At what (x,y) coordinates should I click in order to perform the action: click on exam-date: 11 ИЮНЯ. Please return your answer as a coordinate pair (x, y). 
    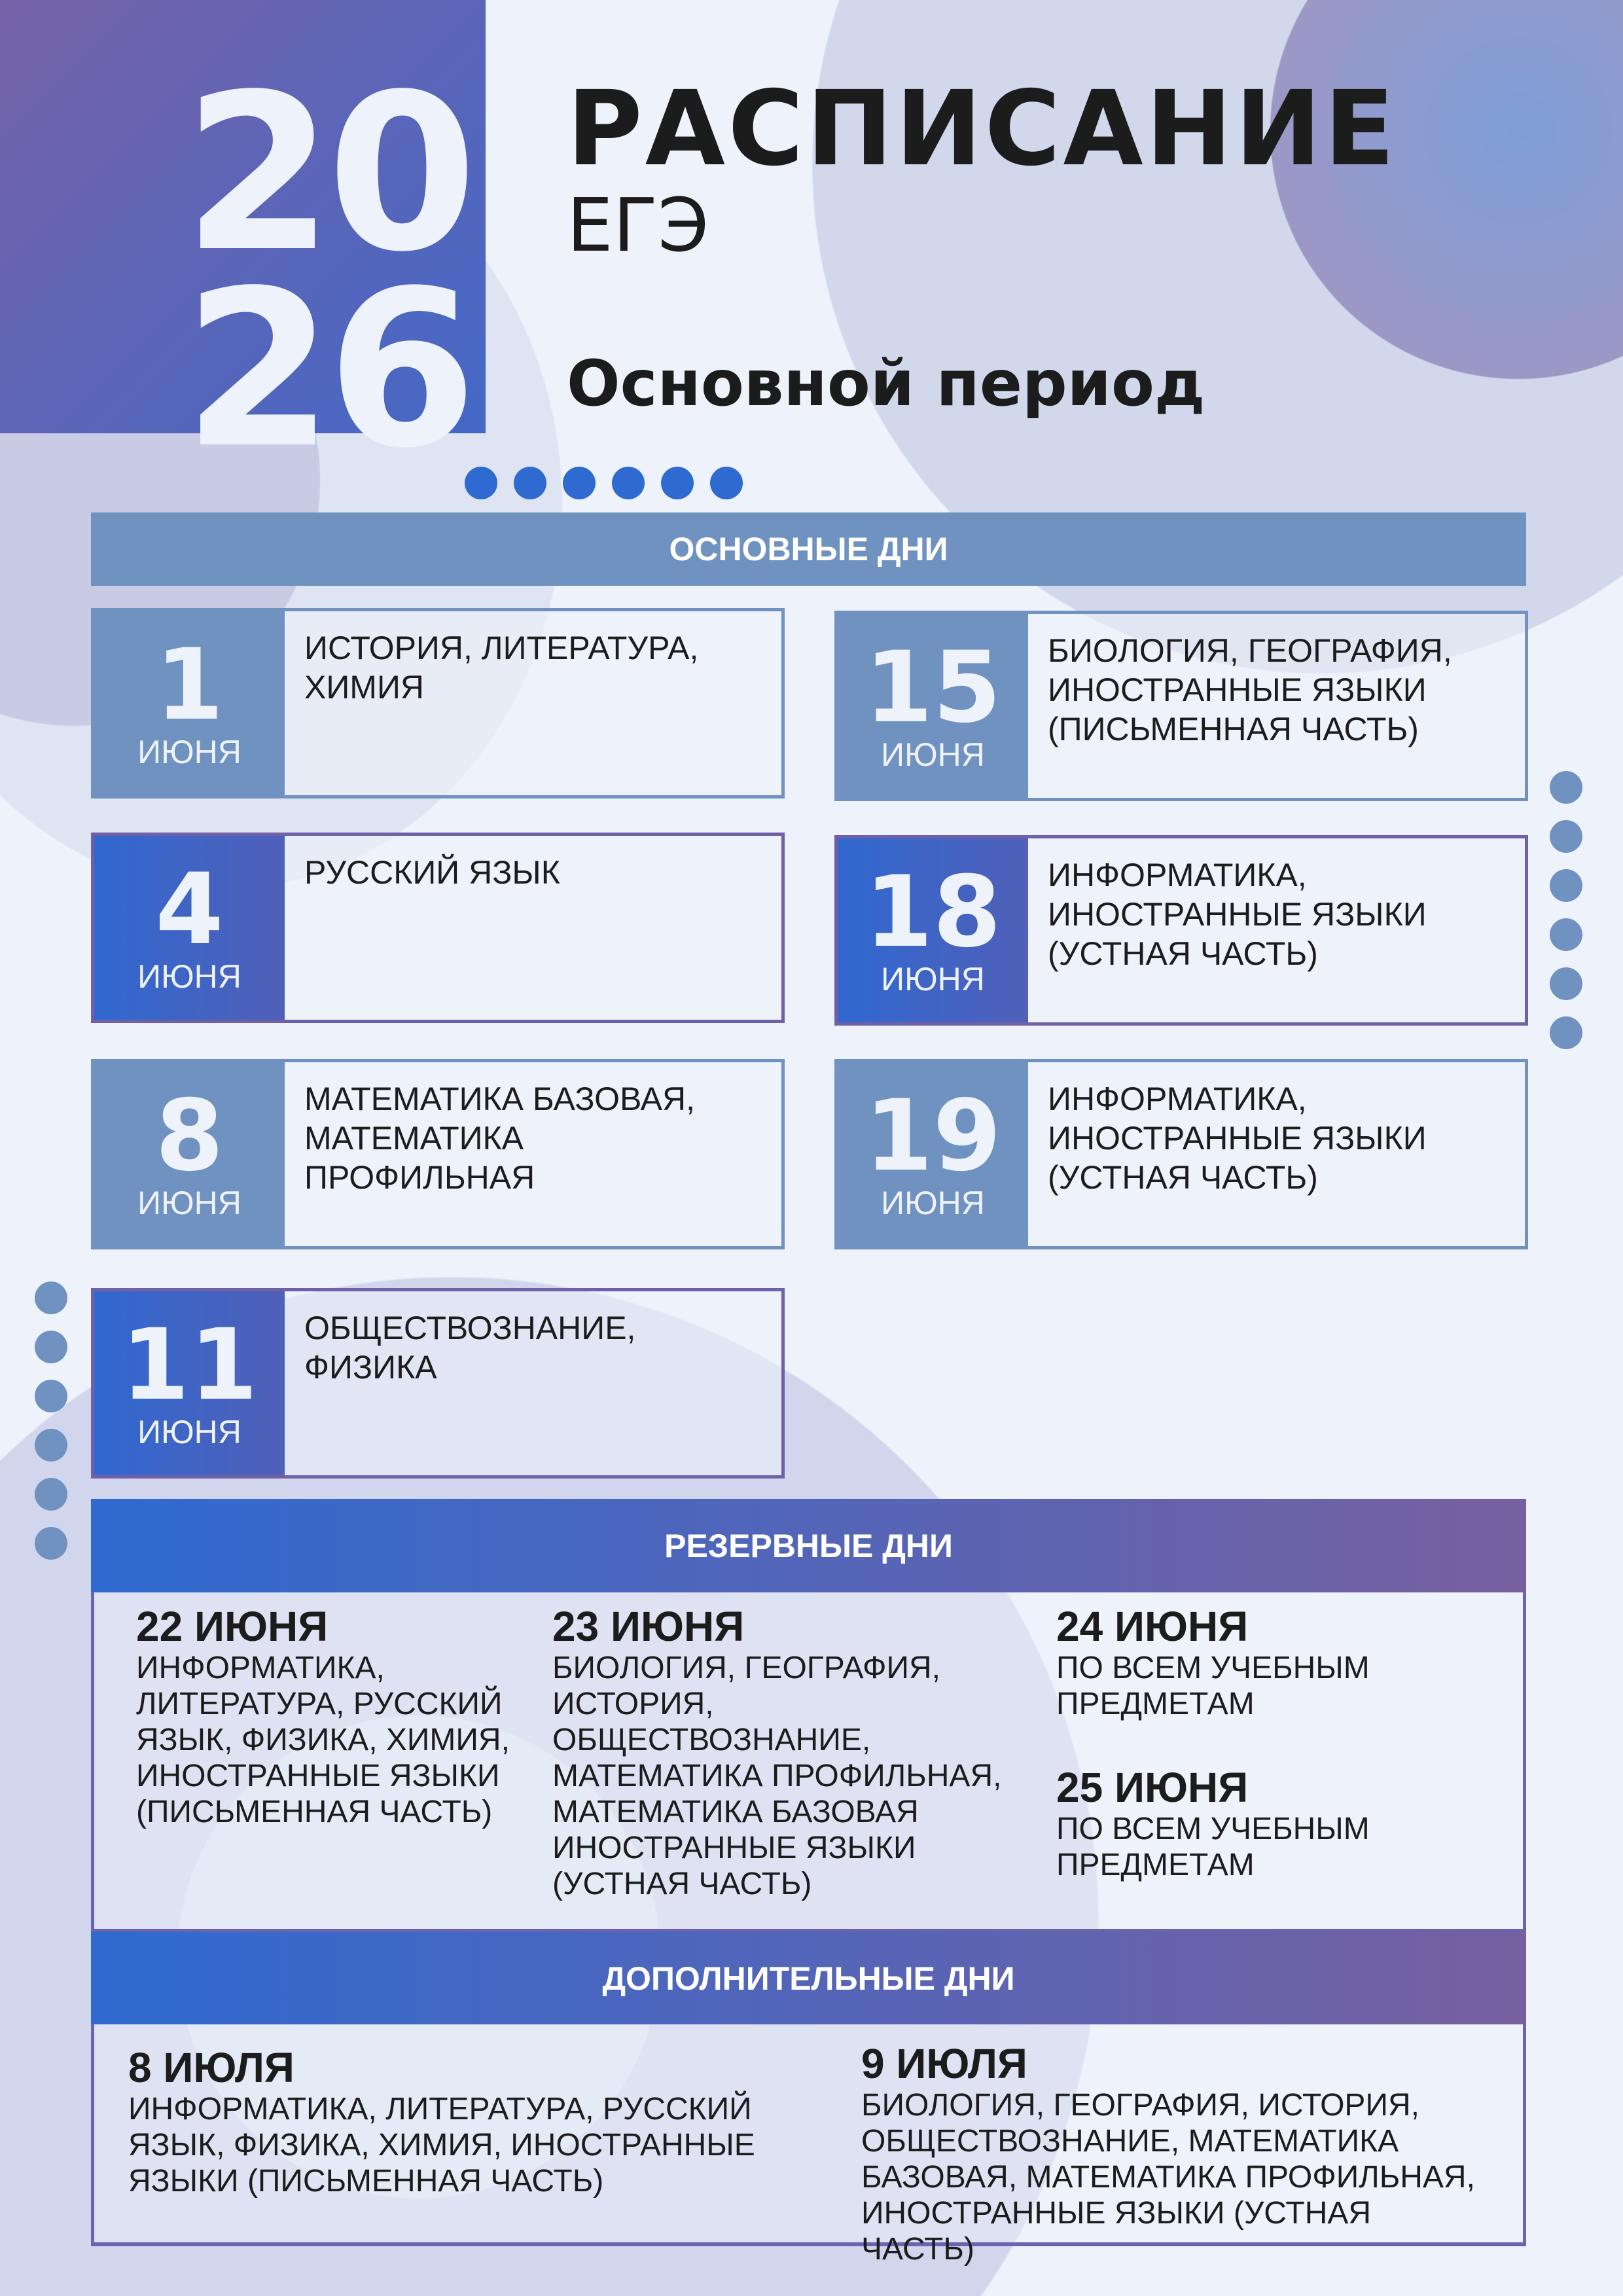
    Looking at the image, I should click on (189, 1383).